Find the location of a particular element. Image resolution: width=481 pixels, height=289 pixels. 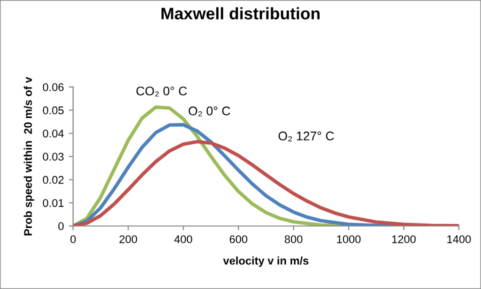

x-tick-label: 400 is located at coordinates (183, 239).